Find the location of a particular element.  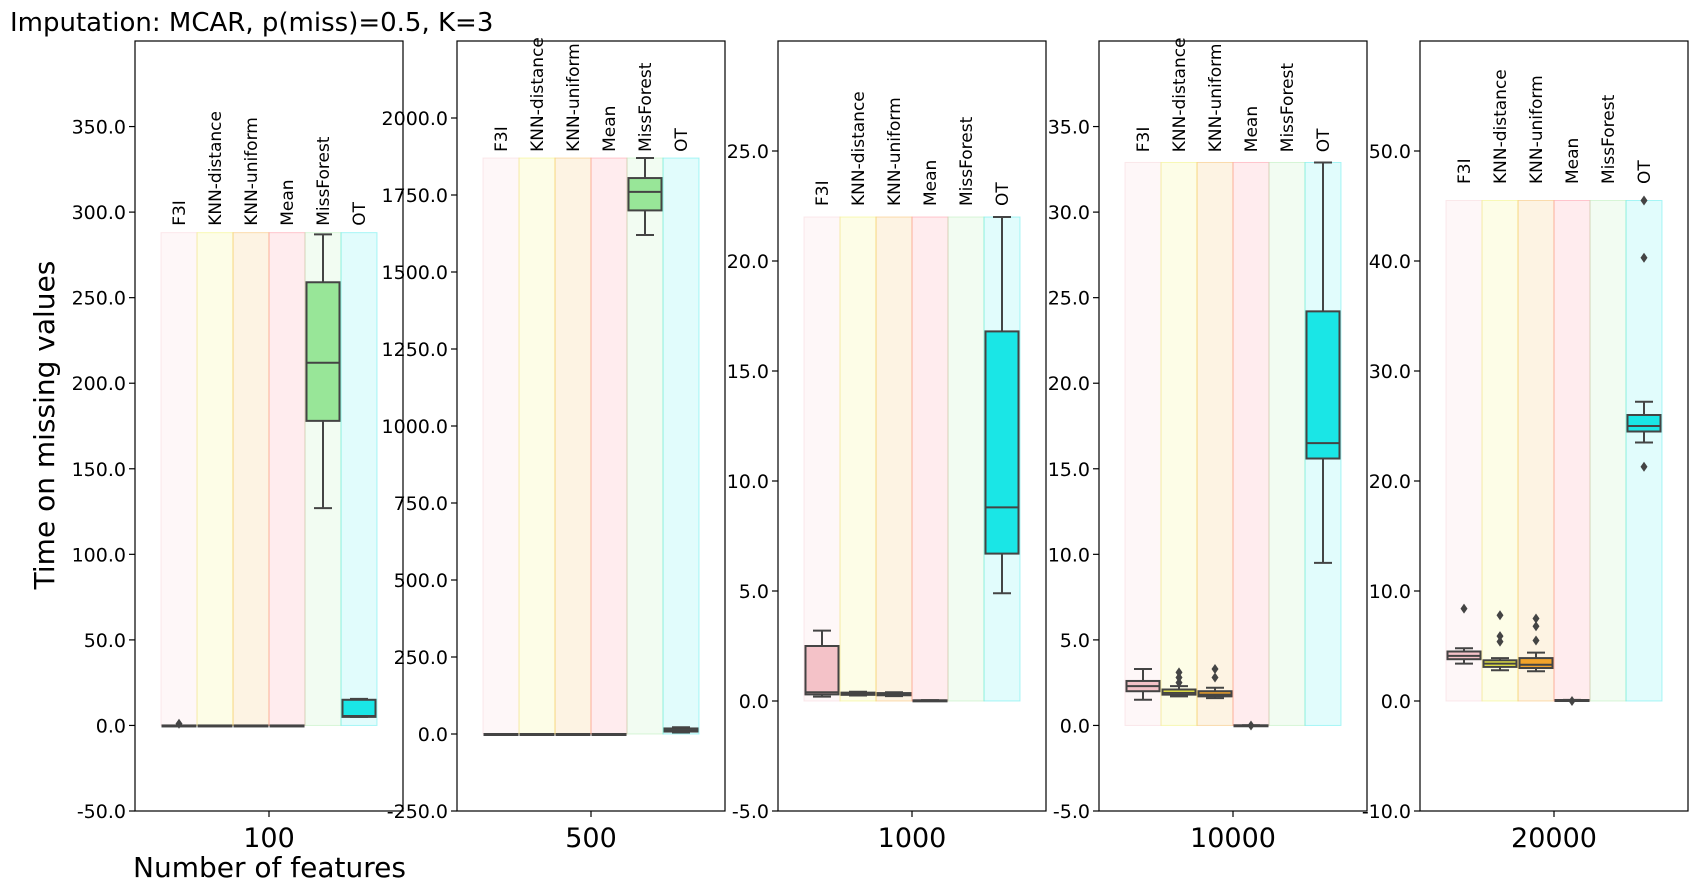

band-MissForest is located at coordinates (645, 446).